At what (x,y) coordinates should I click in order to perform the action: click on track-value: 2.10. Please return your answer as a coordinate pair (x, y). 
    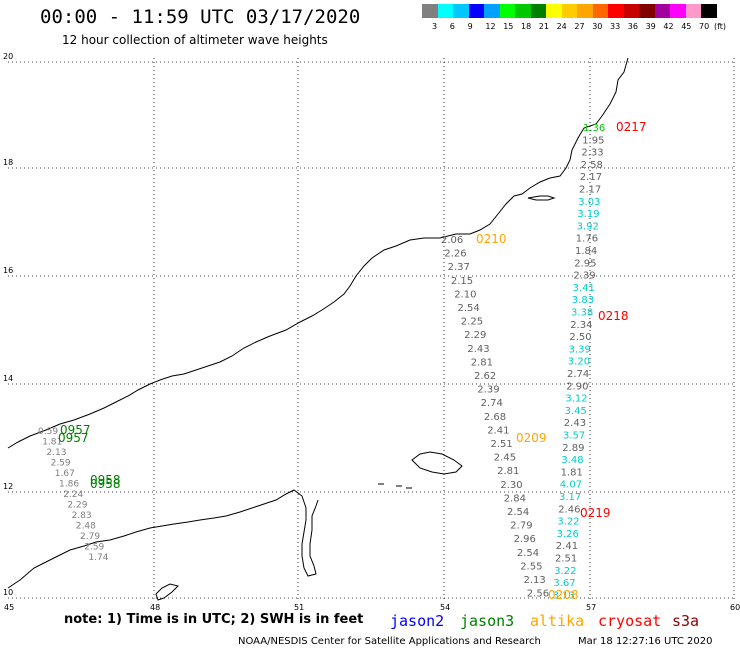
    Looking at the image, I should click on (465, 294).